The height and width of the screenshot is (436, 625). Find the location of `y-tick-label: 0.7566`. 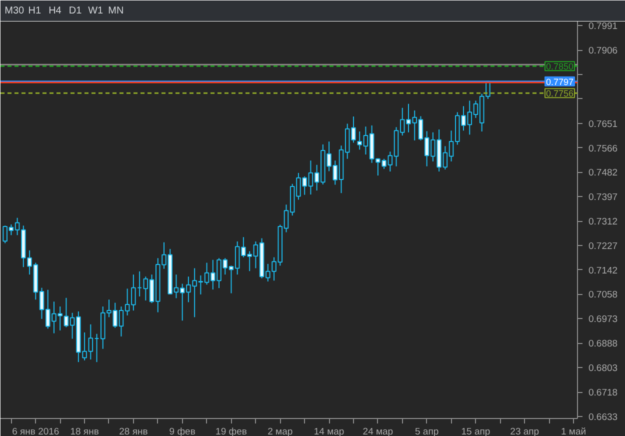

y-tick-label: 0.7566 is located at coordinates (603, 148).